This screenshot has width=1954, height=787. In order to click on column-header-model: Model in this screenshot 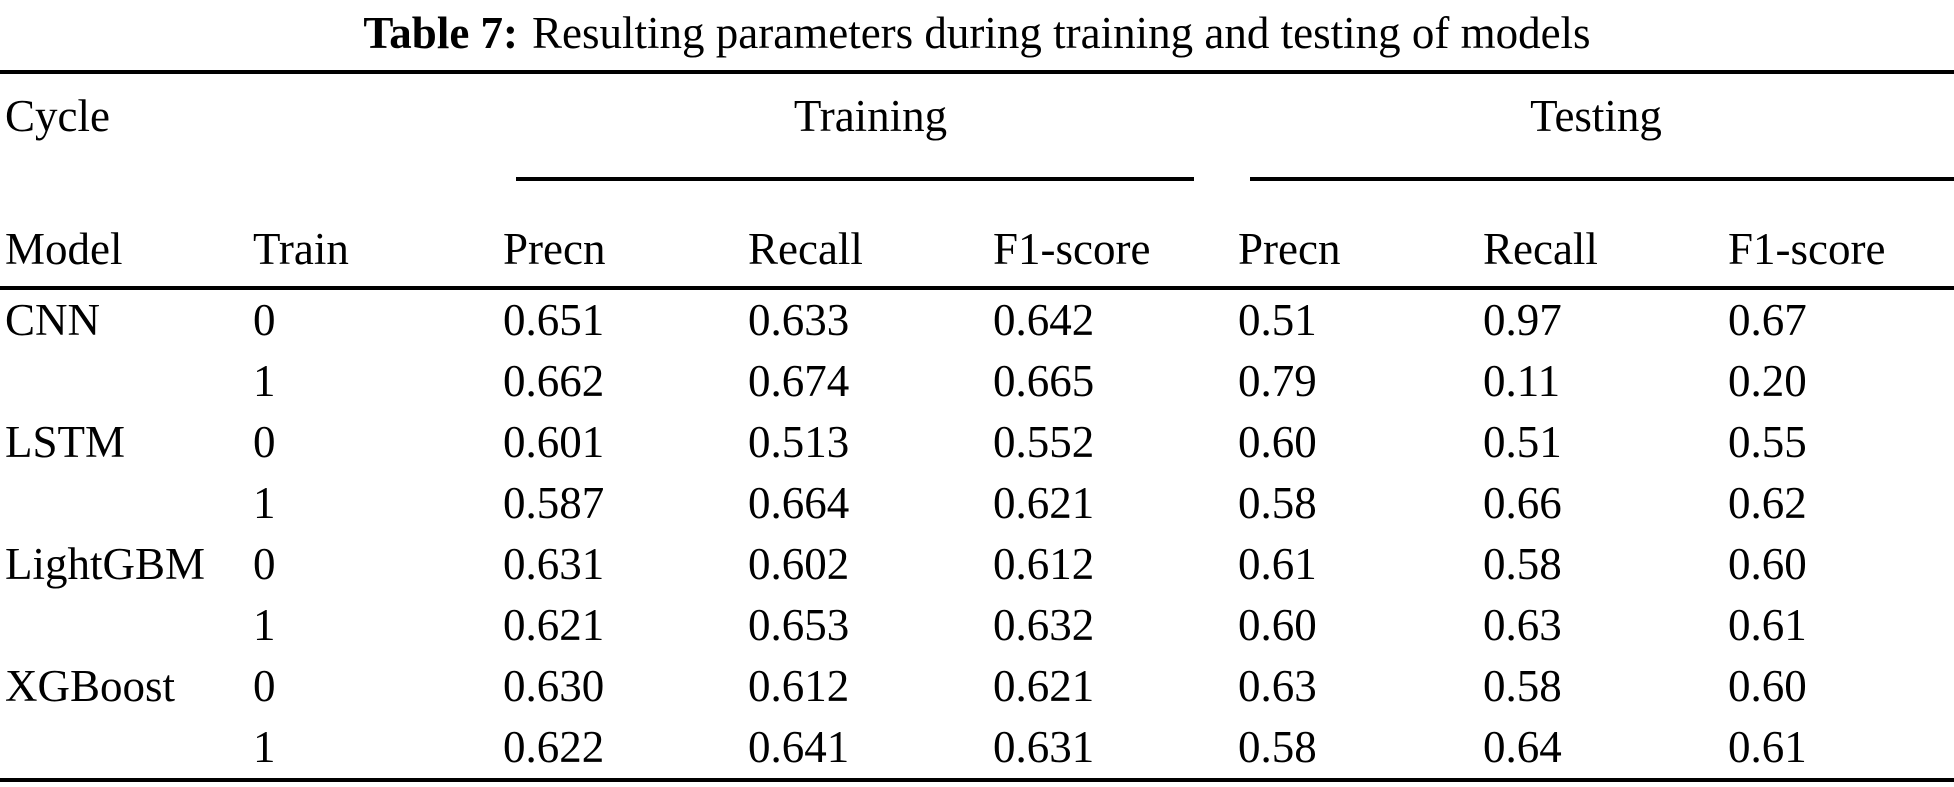, I will do `click(126, 235)`.